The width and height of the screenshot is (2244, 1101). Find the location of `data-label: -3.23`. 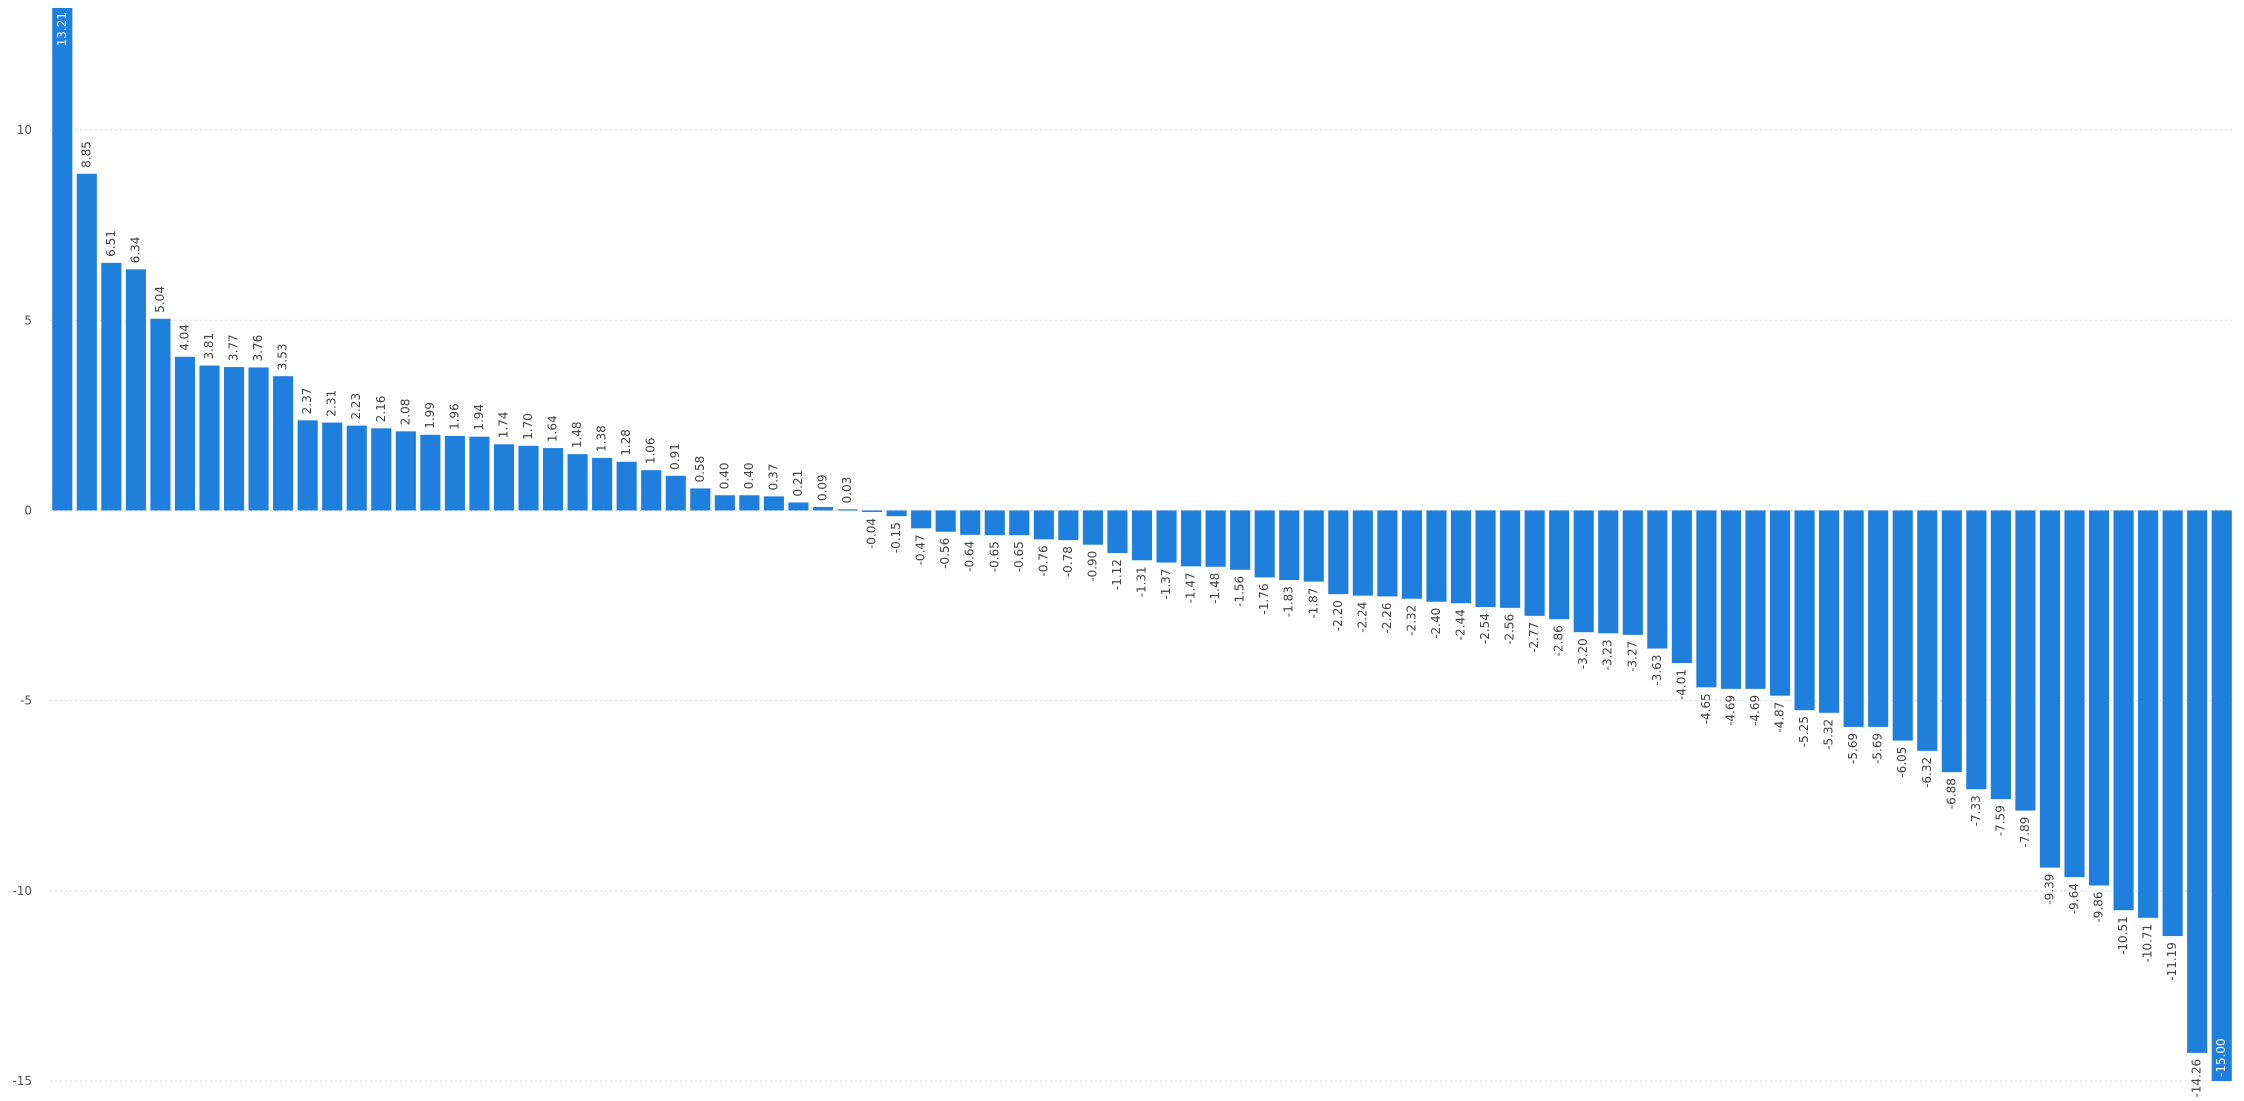

data-label: -3.23 is located at coordinates (1608, 654).